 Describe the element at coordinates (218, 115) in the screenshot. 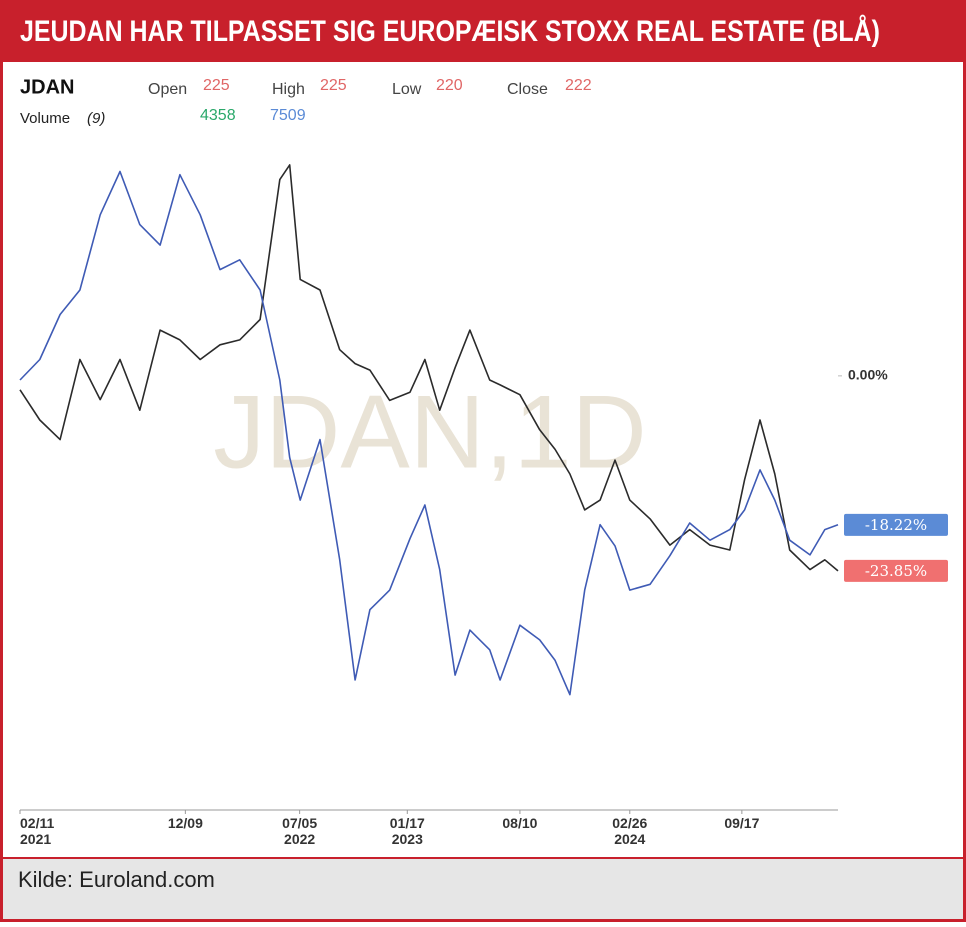

I see `volume-value: 4358` at that location.